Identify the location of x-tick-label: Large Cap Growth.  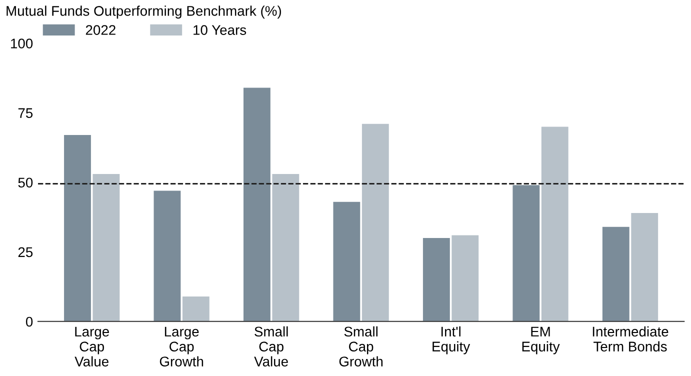
(182, 346).